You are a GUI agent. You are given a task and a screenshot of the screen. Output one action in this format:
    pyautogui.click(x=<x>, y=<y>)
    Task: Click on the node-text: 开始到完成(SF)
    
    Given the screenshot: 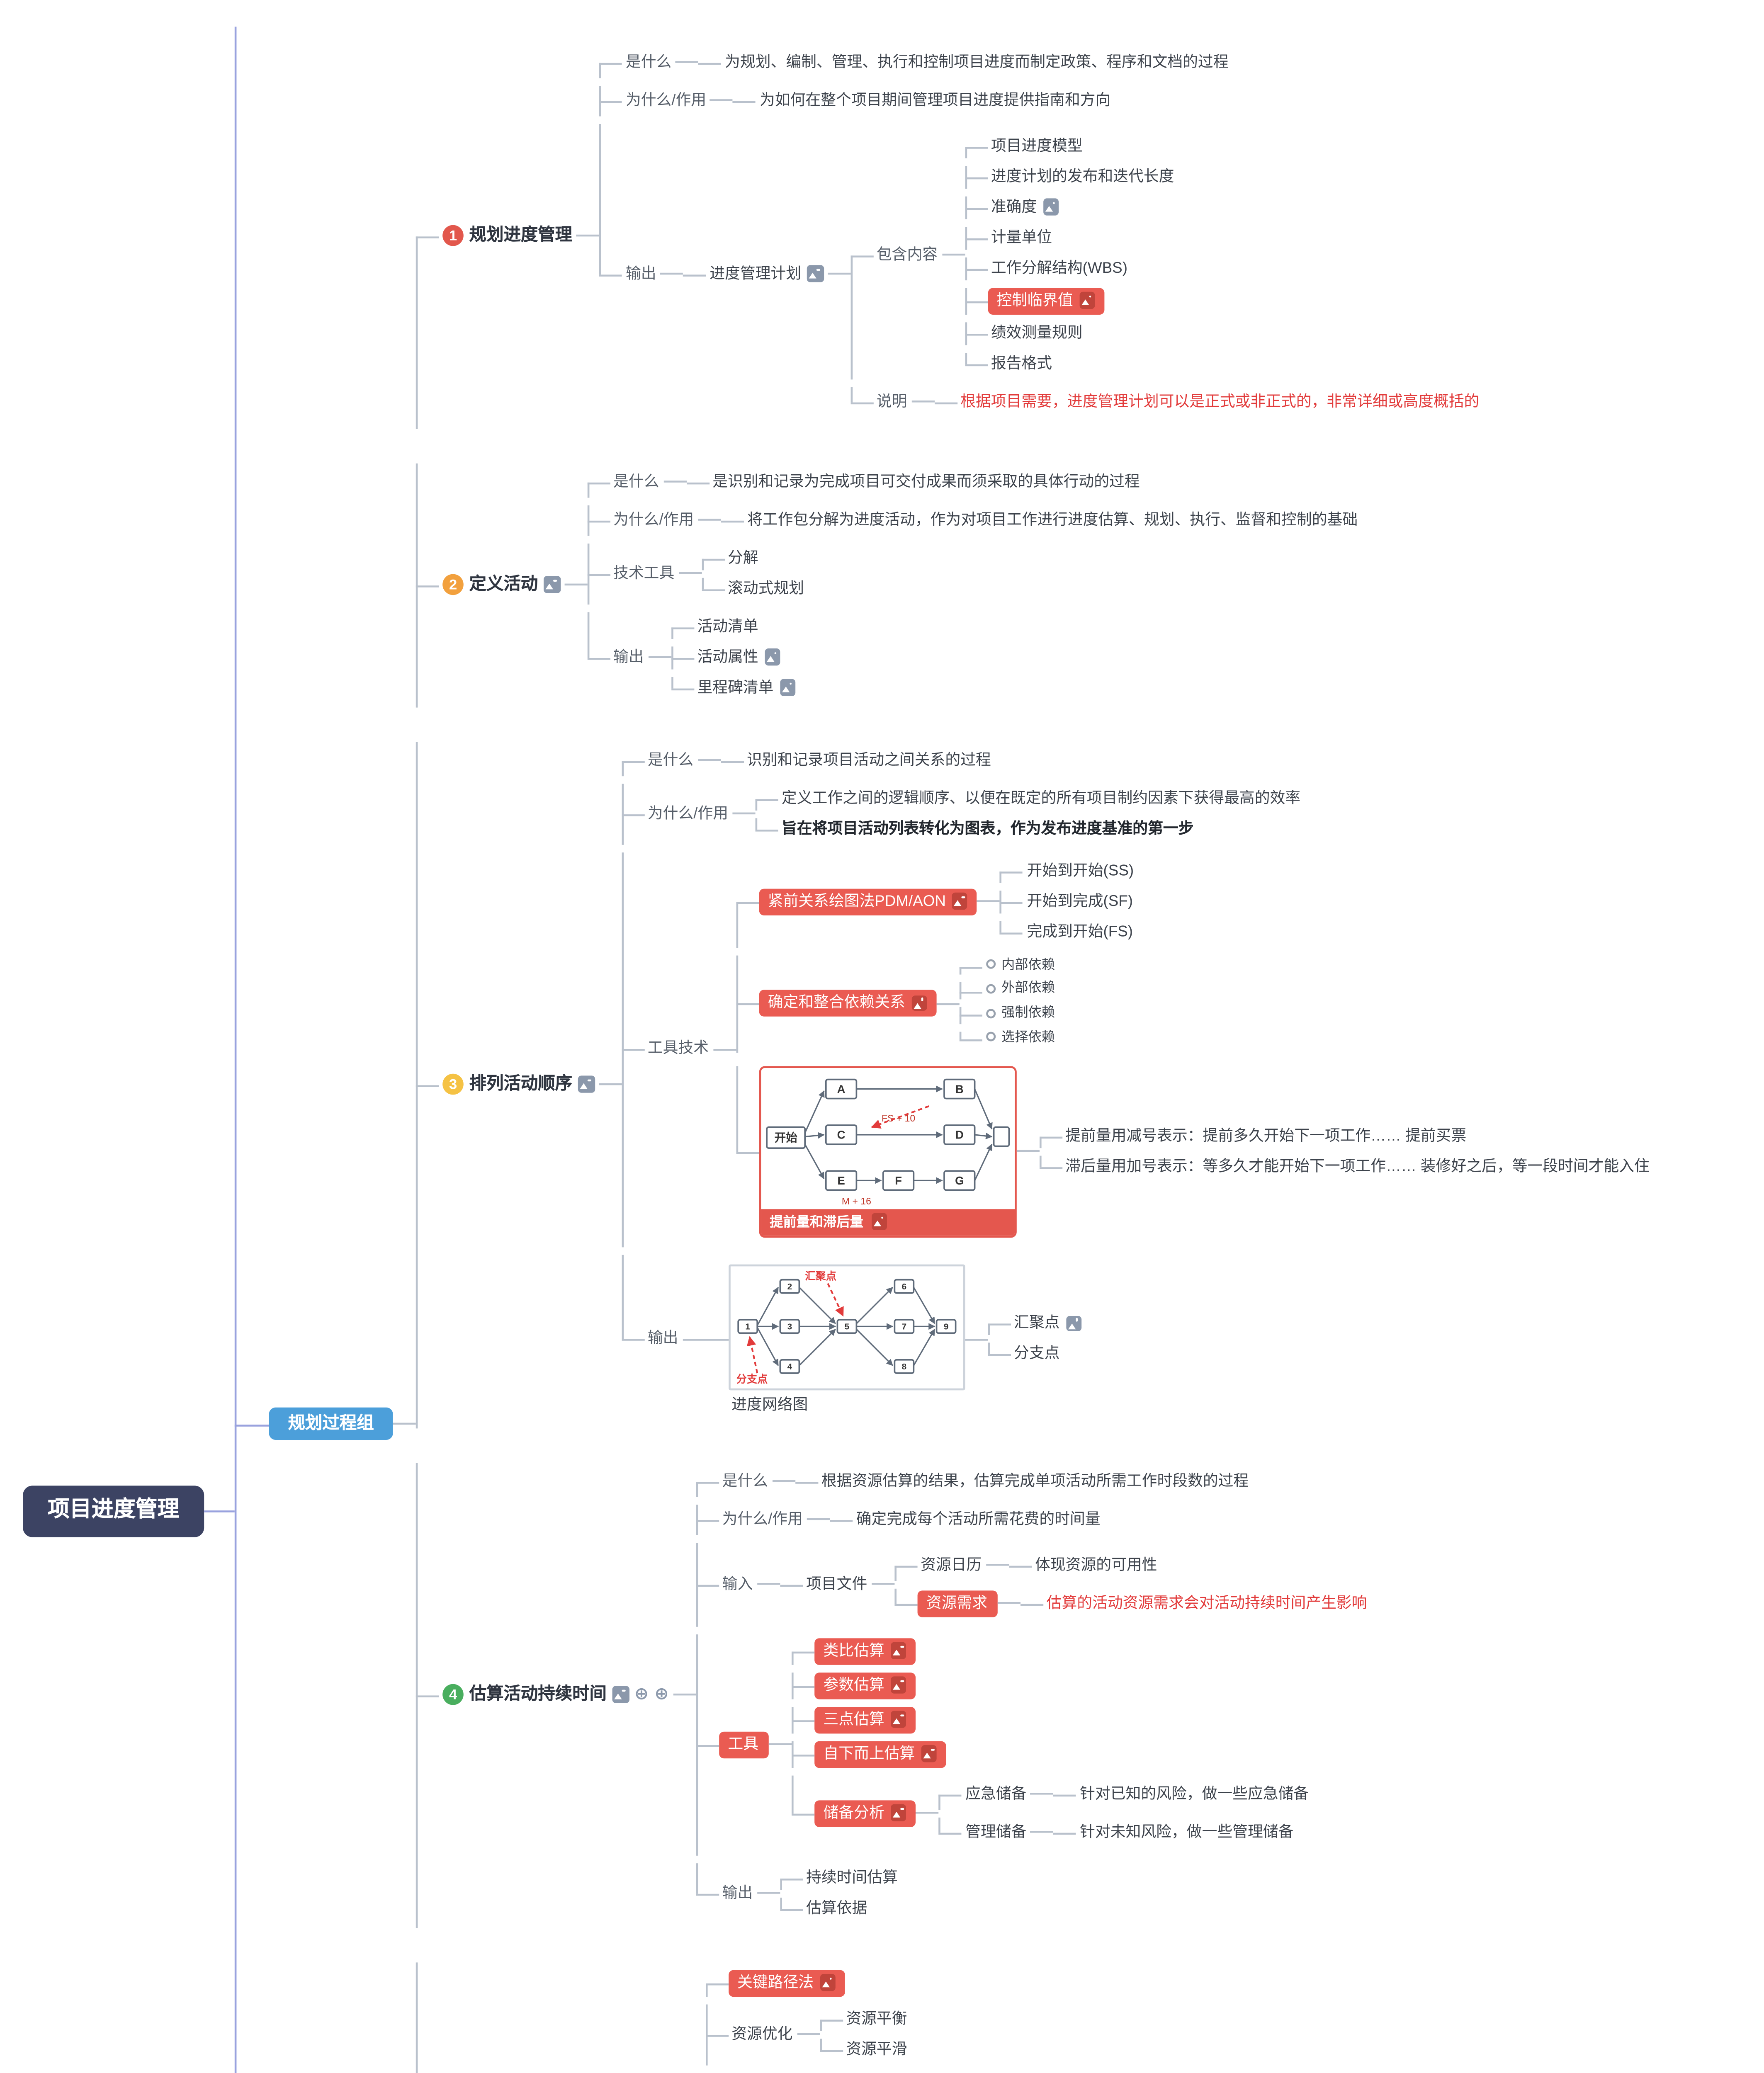 What is the action you would take?
    pyautogui.click(x=1080, y=900)
    